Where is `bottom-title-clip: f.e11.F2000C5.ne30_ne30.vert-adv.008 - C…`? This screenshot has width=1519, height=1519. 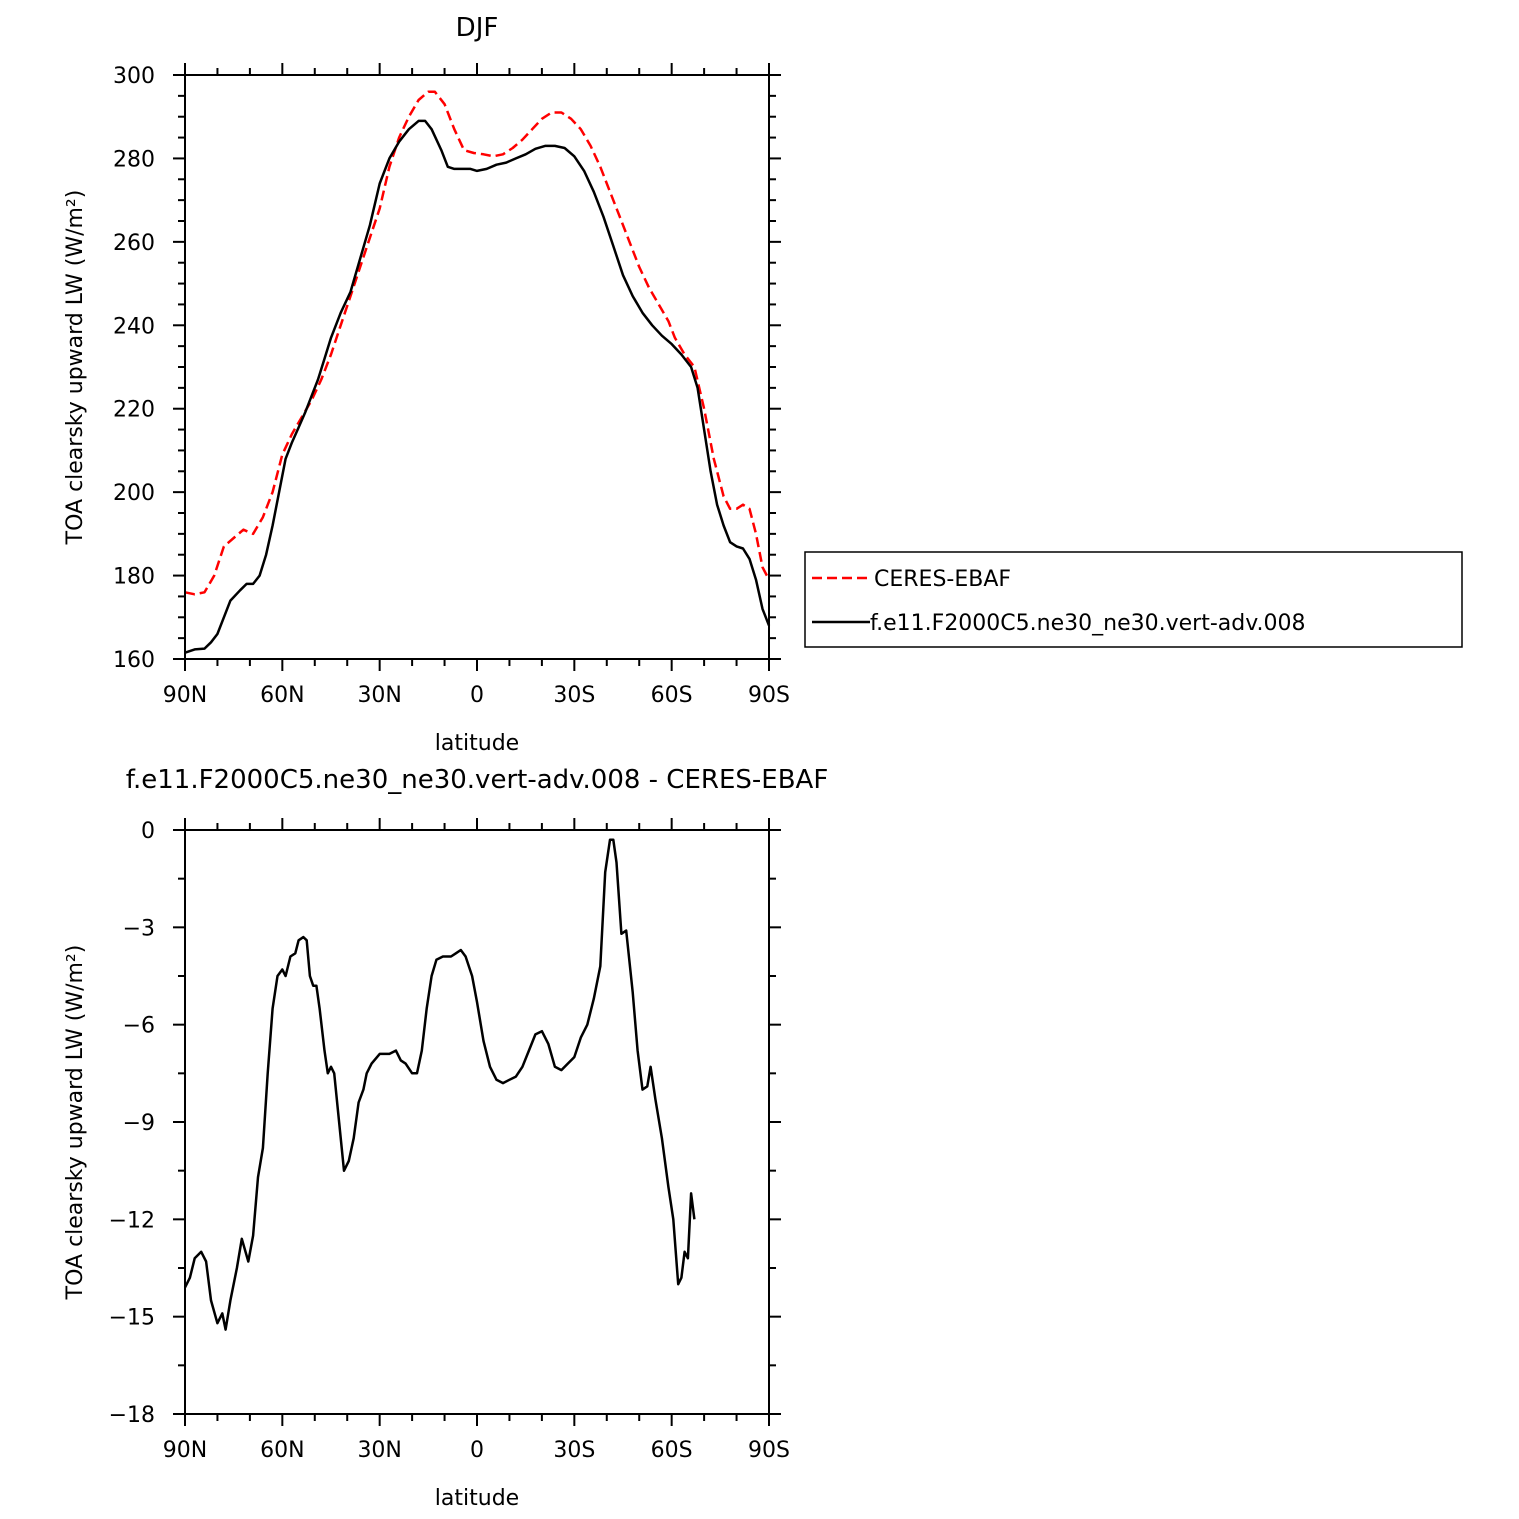
bottom-title-clip: f.e11.F2000C5.ne30_ne30.vert-adv.008 - C… is located at coordinates (477, 780).